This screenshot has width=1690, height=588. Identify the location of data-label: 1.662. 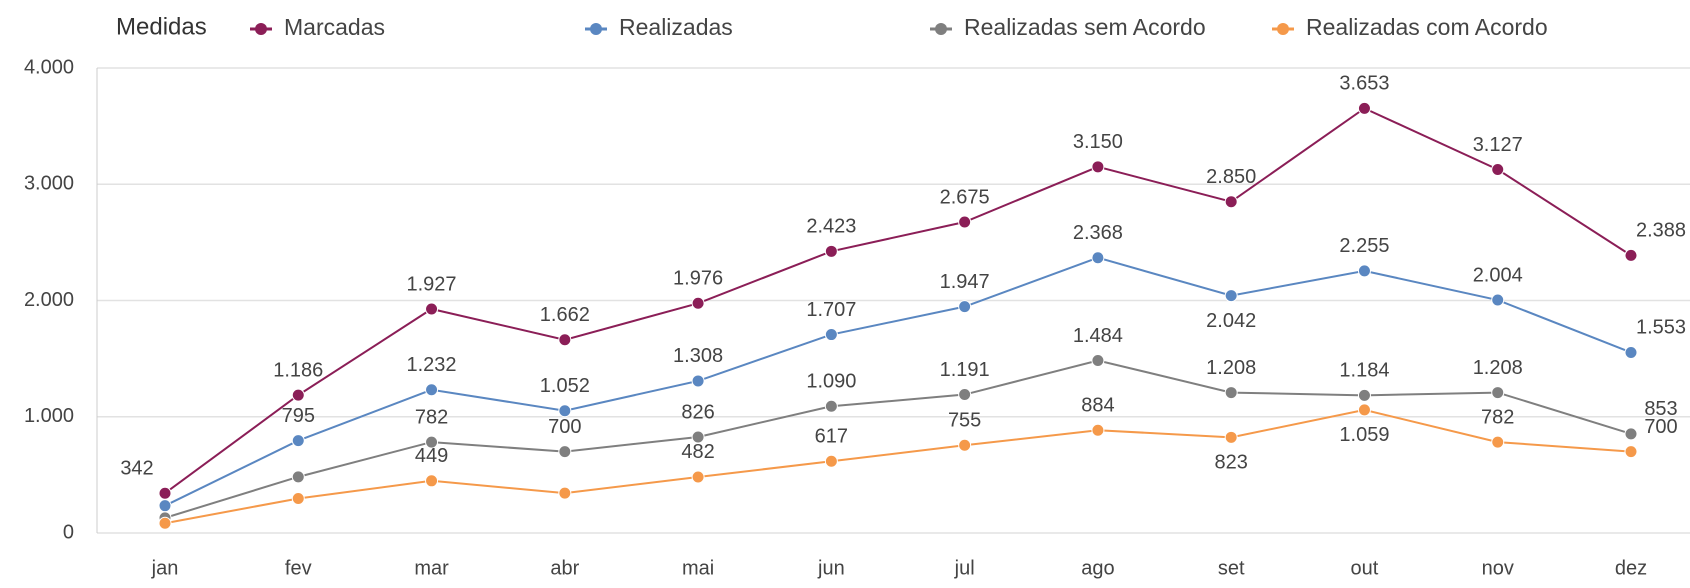
(565, 315).